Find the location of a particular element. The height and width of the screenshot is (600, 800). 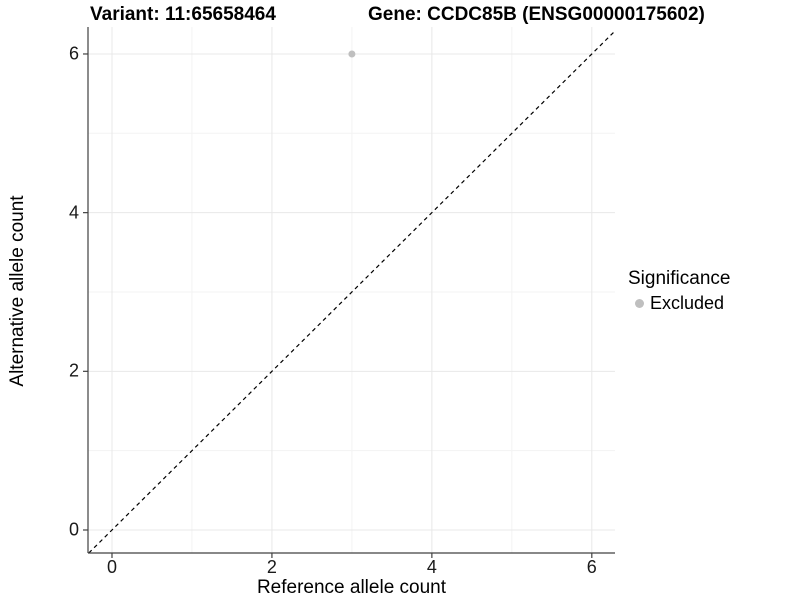

x-tick-label: 4 is located at coordinates (431, 567).